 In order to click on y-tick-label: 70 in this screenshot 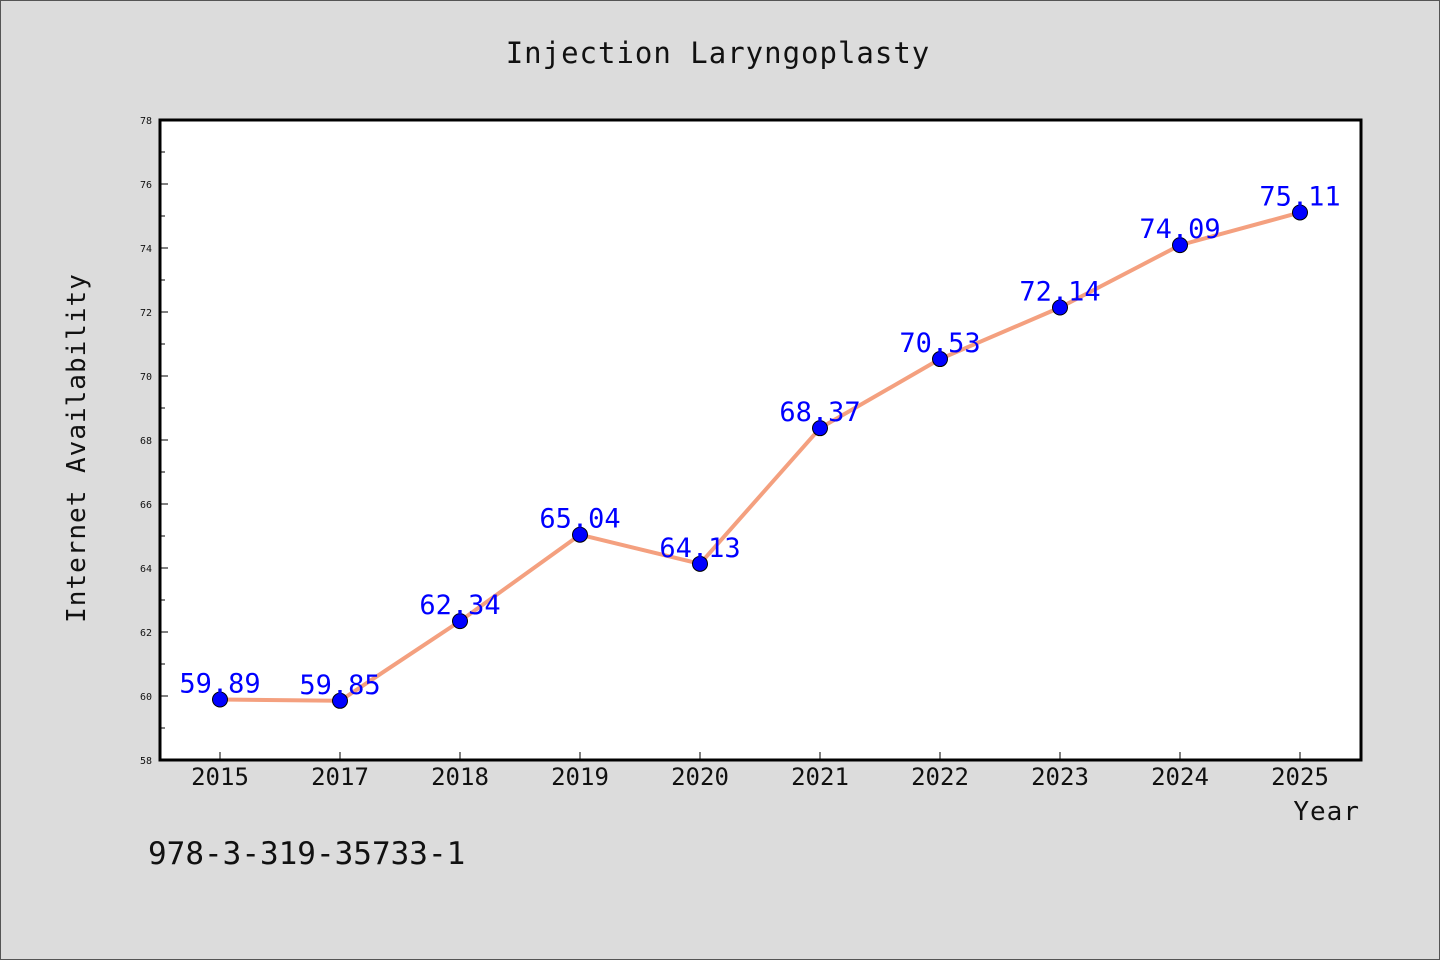, I will do `click(146, 377)`.